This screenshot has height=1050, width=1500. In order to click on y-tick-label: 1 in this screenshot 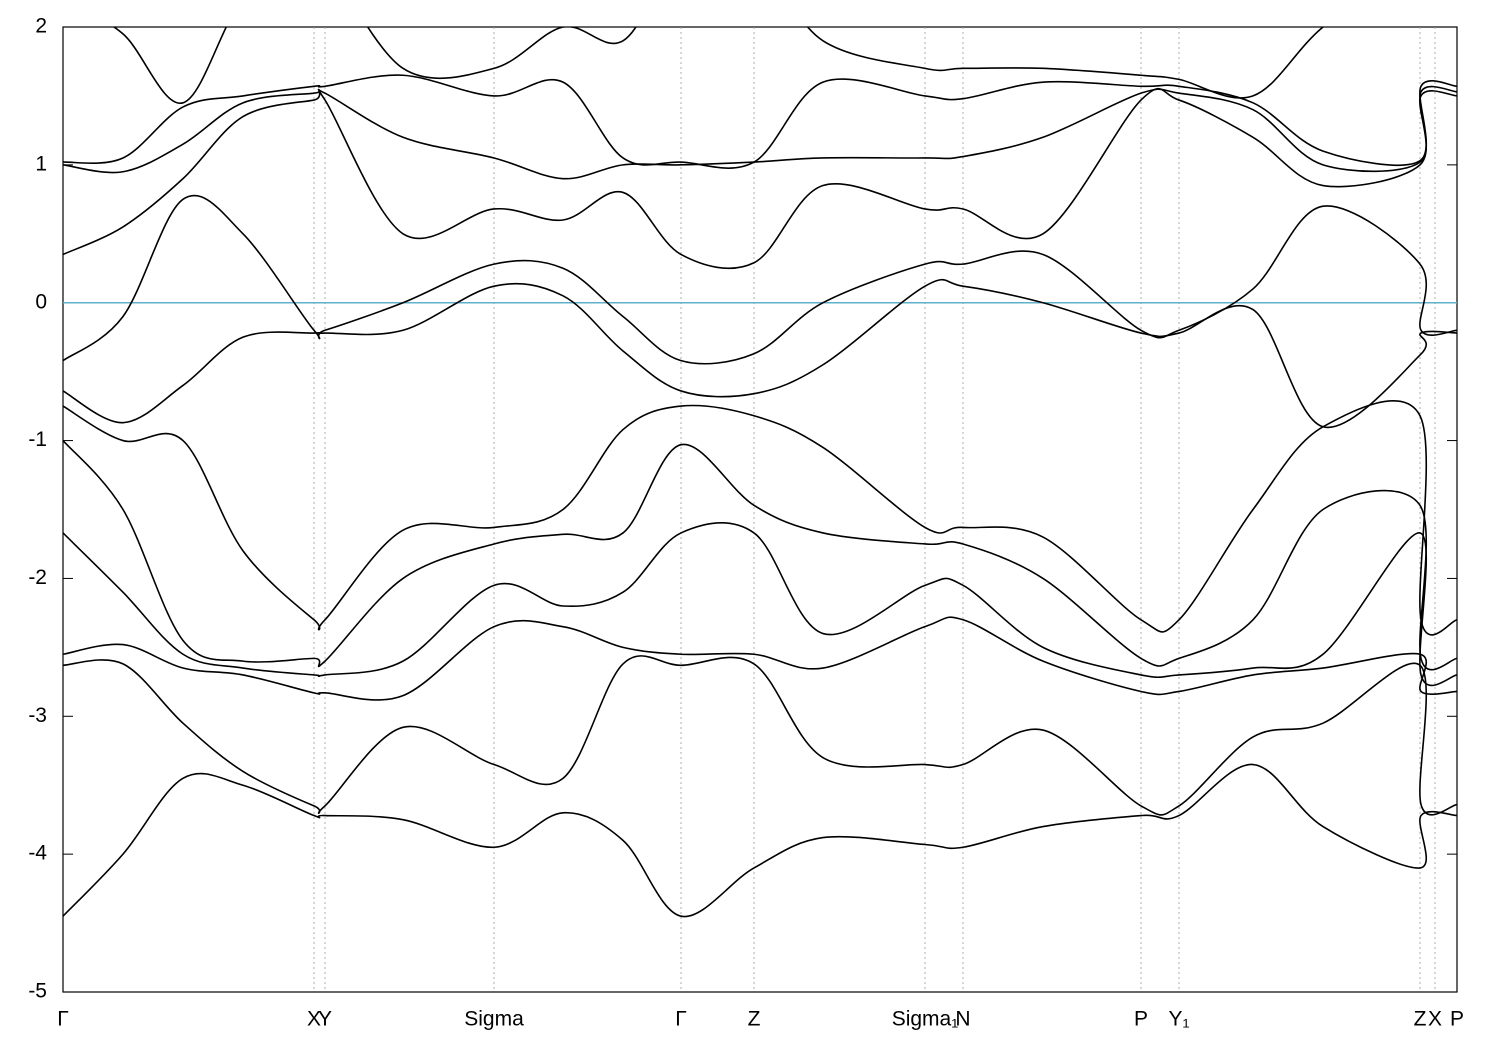, I will do `click(41, 163)`.